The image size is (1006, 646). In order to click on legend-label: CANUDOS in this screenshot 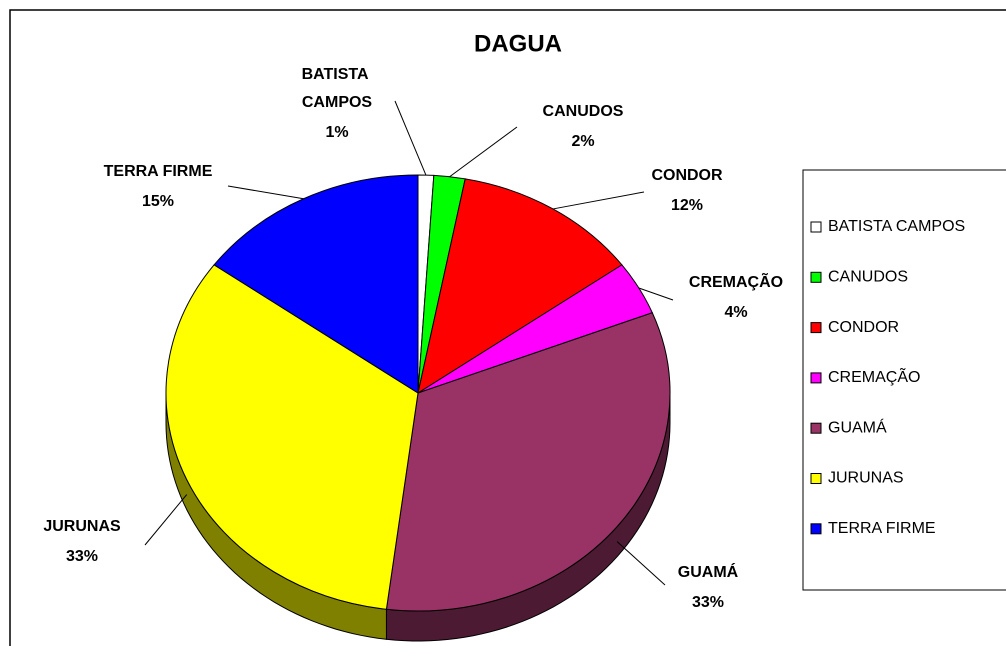, I will do `click(868, 277)`.